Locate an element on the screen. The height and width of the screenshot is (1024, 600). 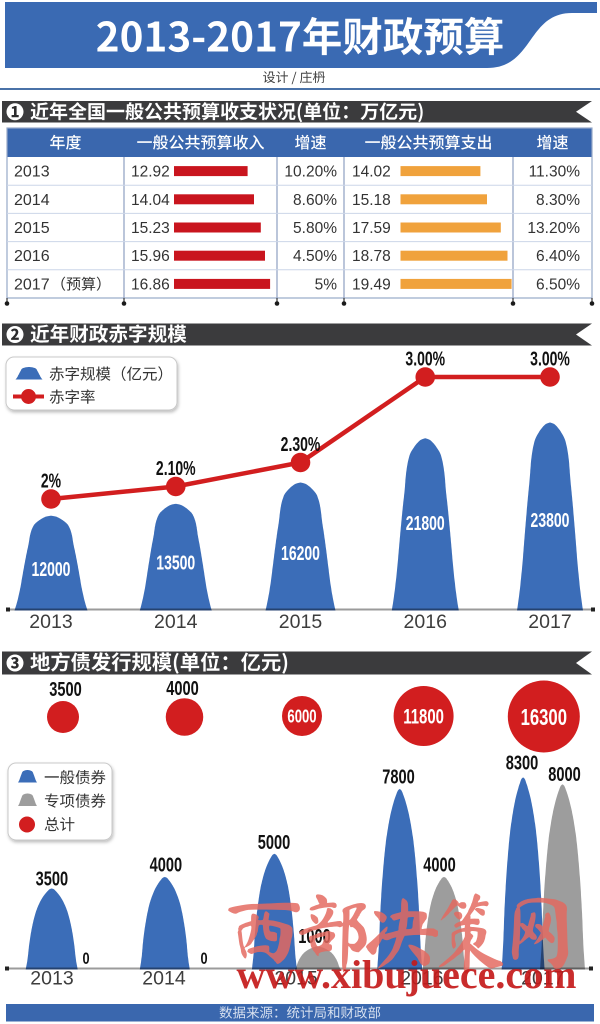
svg-text: 2.30% is located at coordinates (301, 444).